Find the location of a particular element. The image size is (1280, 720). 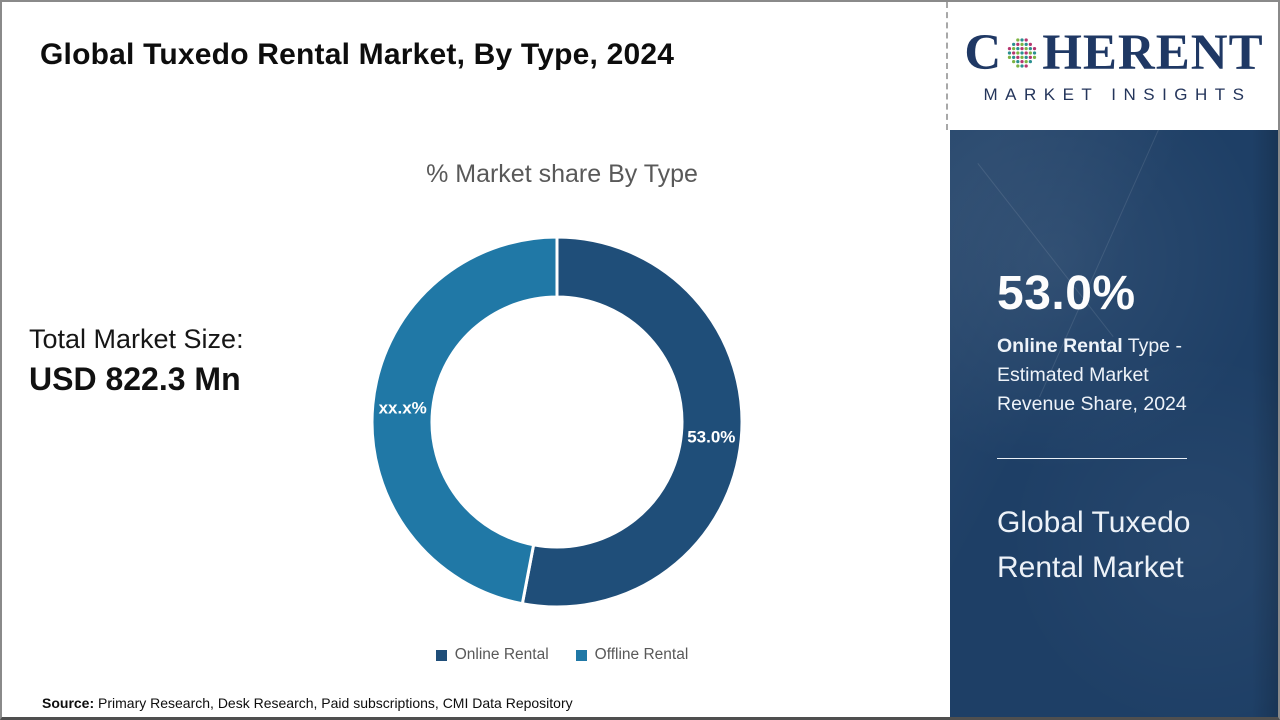

brand-logo: C HERENT MARKET INSIGHTS is located at coordinates (1114, 66).